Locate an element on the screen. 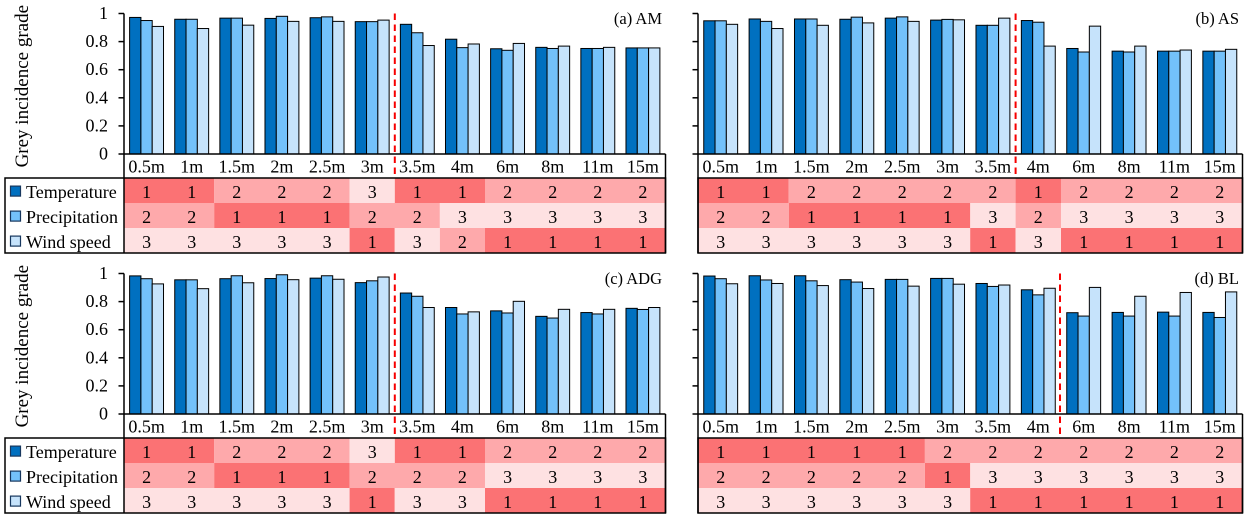  svg-text: (c) ADG is located at coordinates (633, 278).